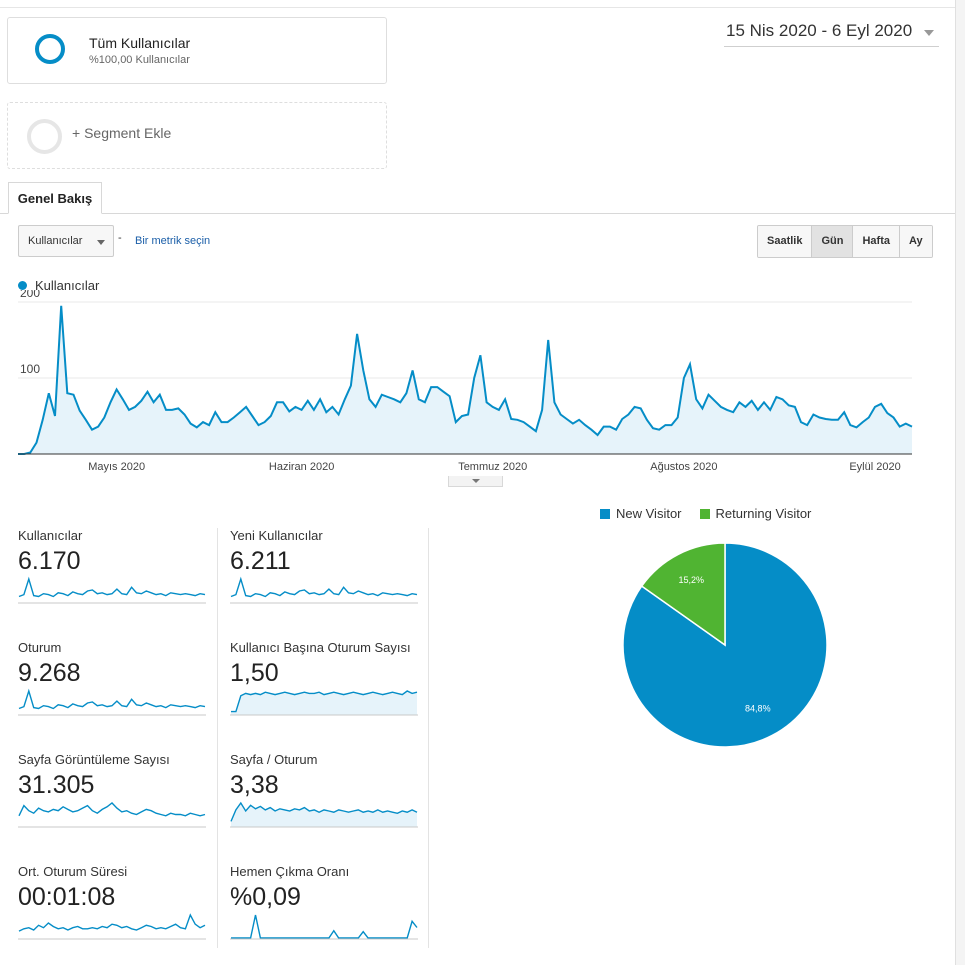  I want to click on stat-value: %0,09, so click(265, 897).